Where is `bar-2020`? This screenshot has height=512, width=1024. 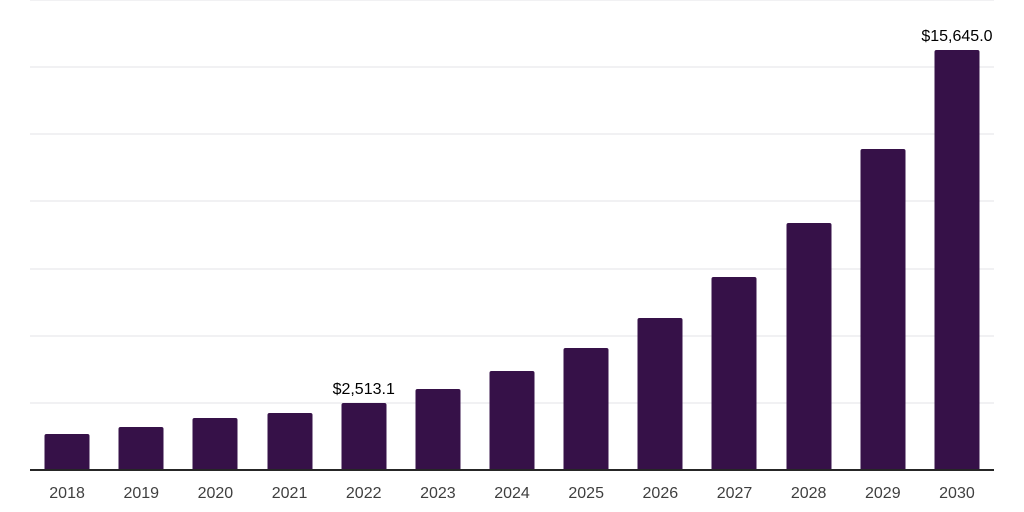
bar-2020 is located at coordinates (215, 443).